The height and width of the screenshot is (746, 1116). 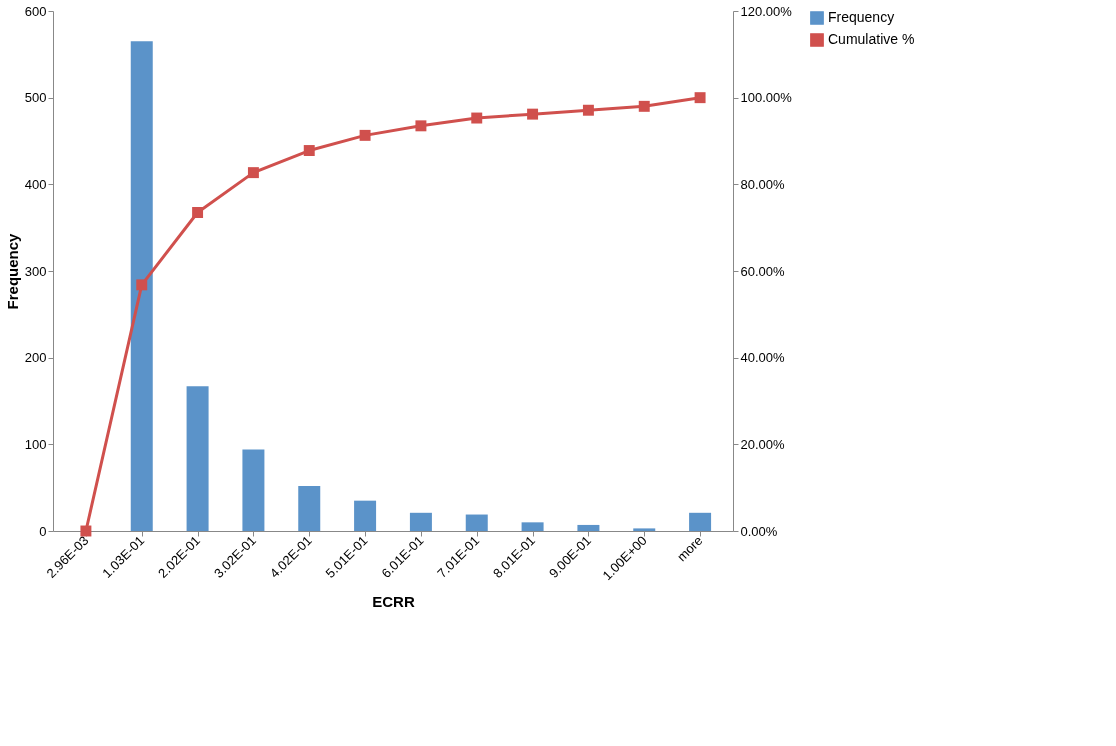 What do you see at coordinates (35, 271) in the screenshot?
I see `y-tick-label: 300` at bounding box center [35, 271].